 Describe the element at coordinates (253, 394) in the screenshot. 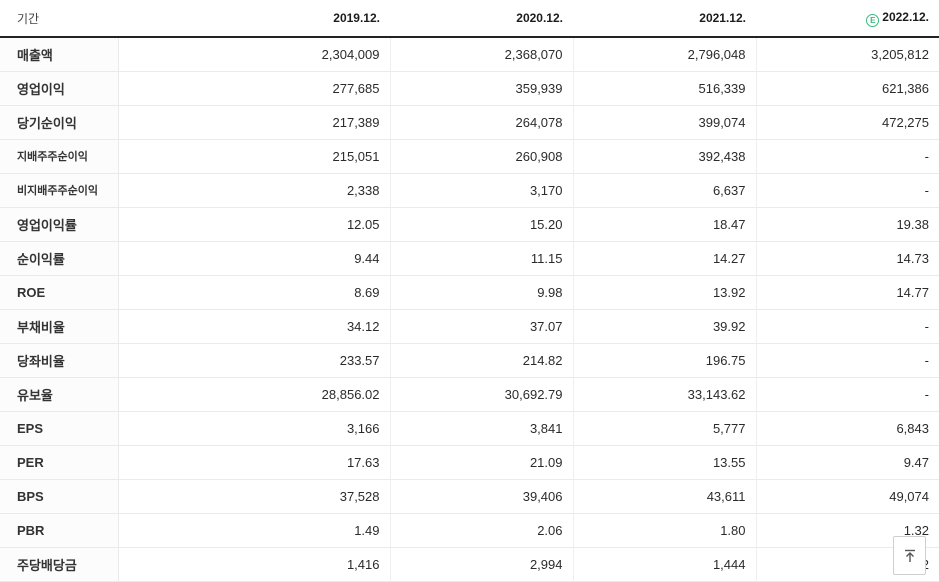

I see `cell-2019.12.: 28,856.02` at that location.